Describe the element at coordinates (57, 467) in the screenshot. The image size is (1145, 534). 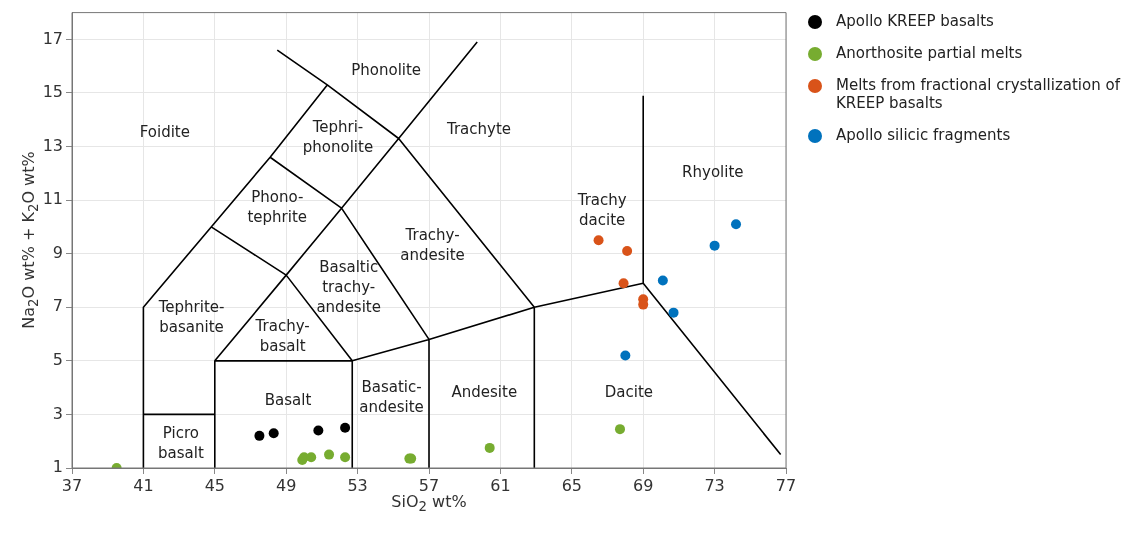
I see `y-tick-label: 1` at that location.